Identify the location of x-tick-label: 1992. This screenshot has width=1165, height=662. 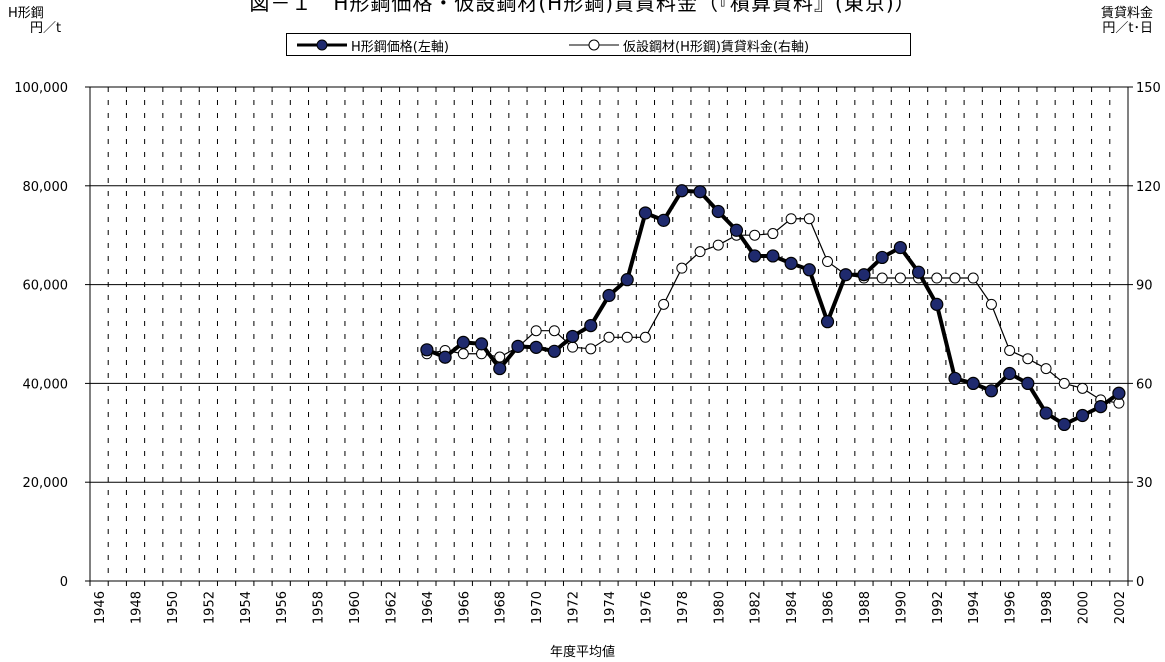
(938, 607).